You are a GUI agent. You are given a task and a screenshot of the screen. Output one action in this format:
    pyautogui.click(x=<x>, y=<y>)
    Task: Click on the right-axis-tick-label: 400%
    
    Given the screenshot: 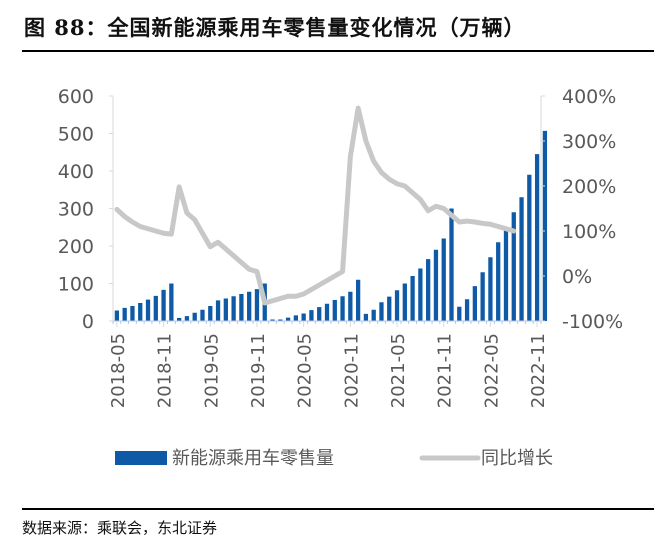 What is the action you would take?
    pyautogui.click(x=589, y=97)
    